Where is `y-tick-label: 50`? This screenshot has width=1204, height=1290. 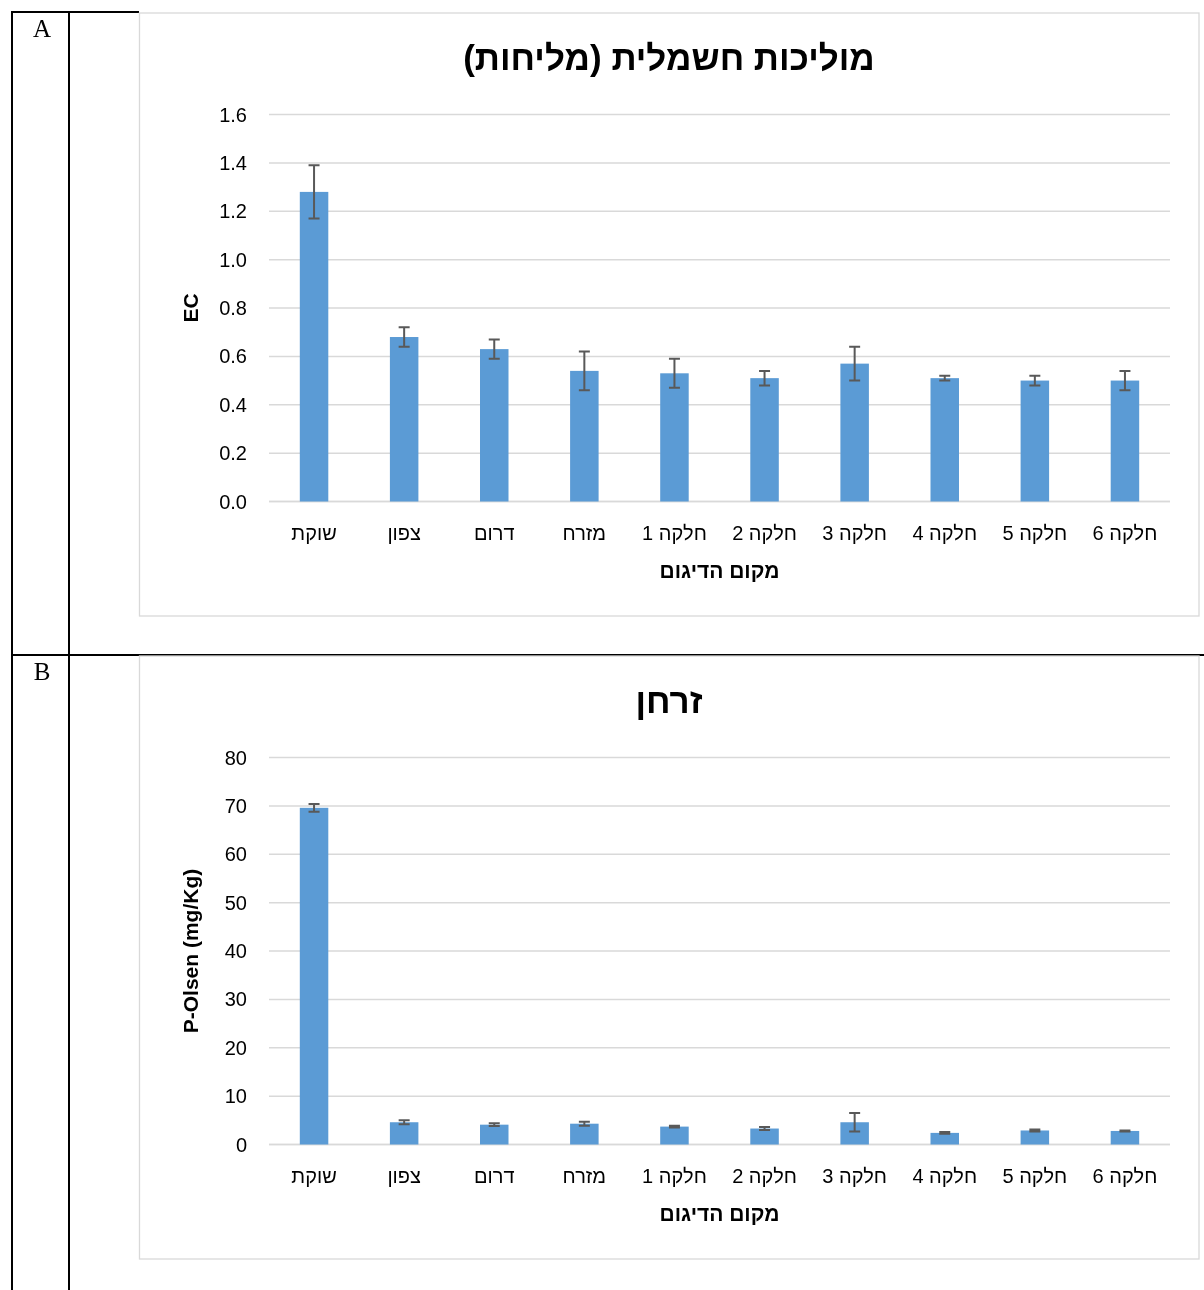
y-tick-label: 50 is located at coordinates (235, 902).